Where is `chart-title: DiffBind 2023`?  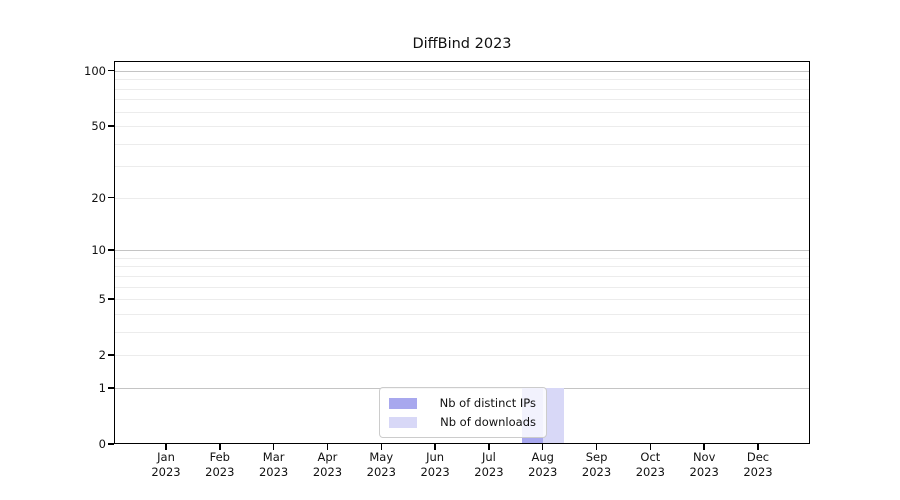 chart-title: DiffBind 2023 is located at coordinates (462, 44).